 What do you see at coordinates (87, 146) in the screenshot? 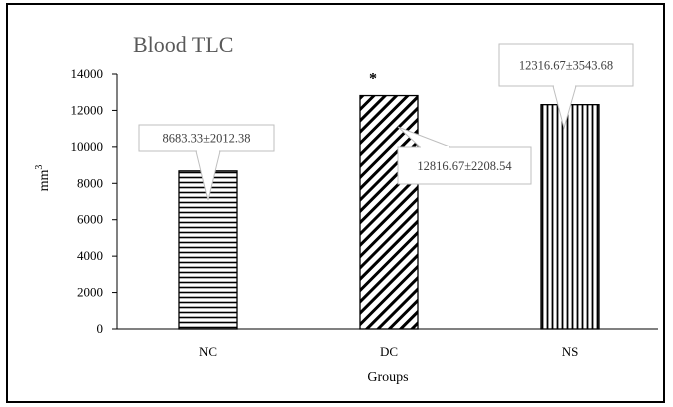
I see `y-tick-label: 10000` at bounding box center [87, 146].